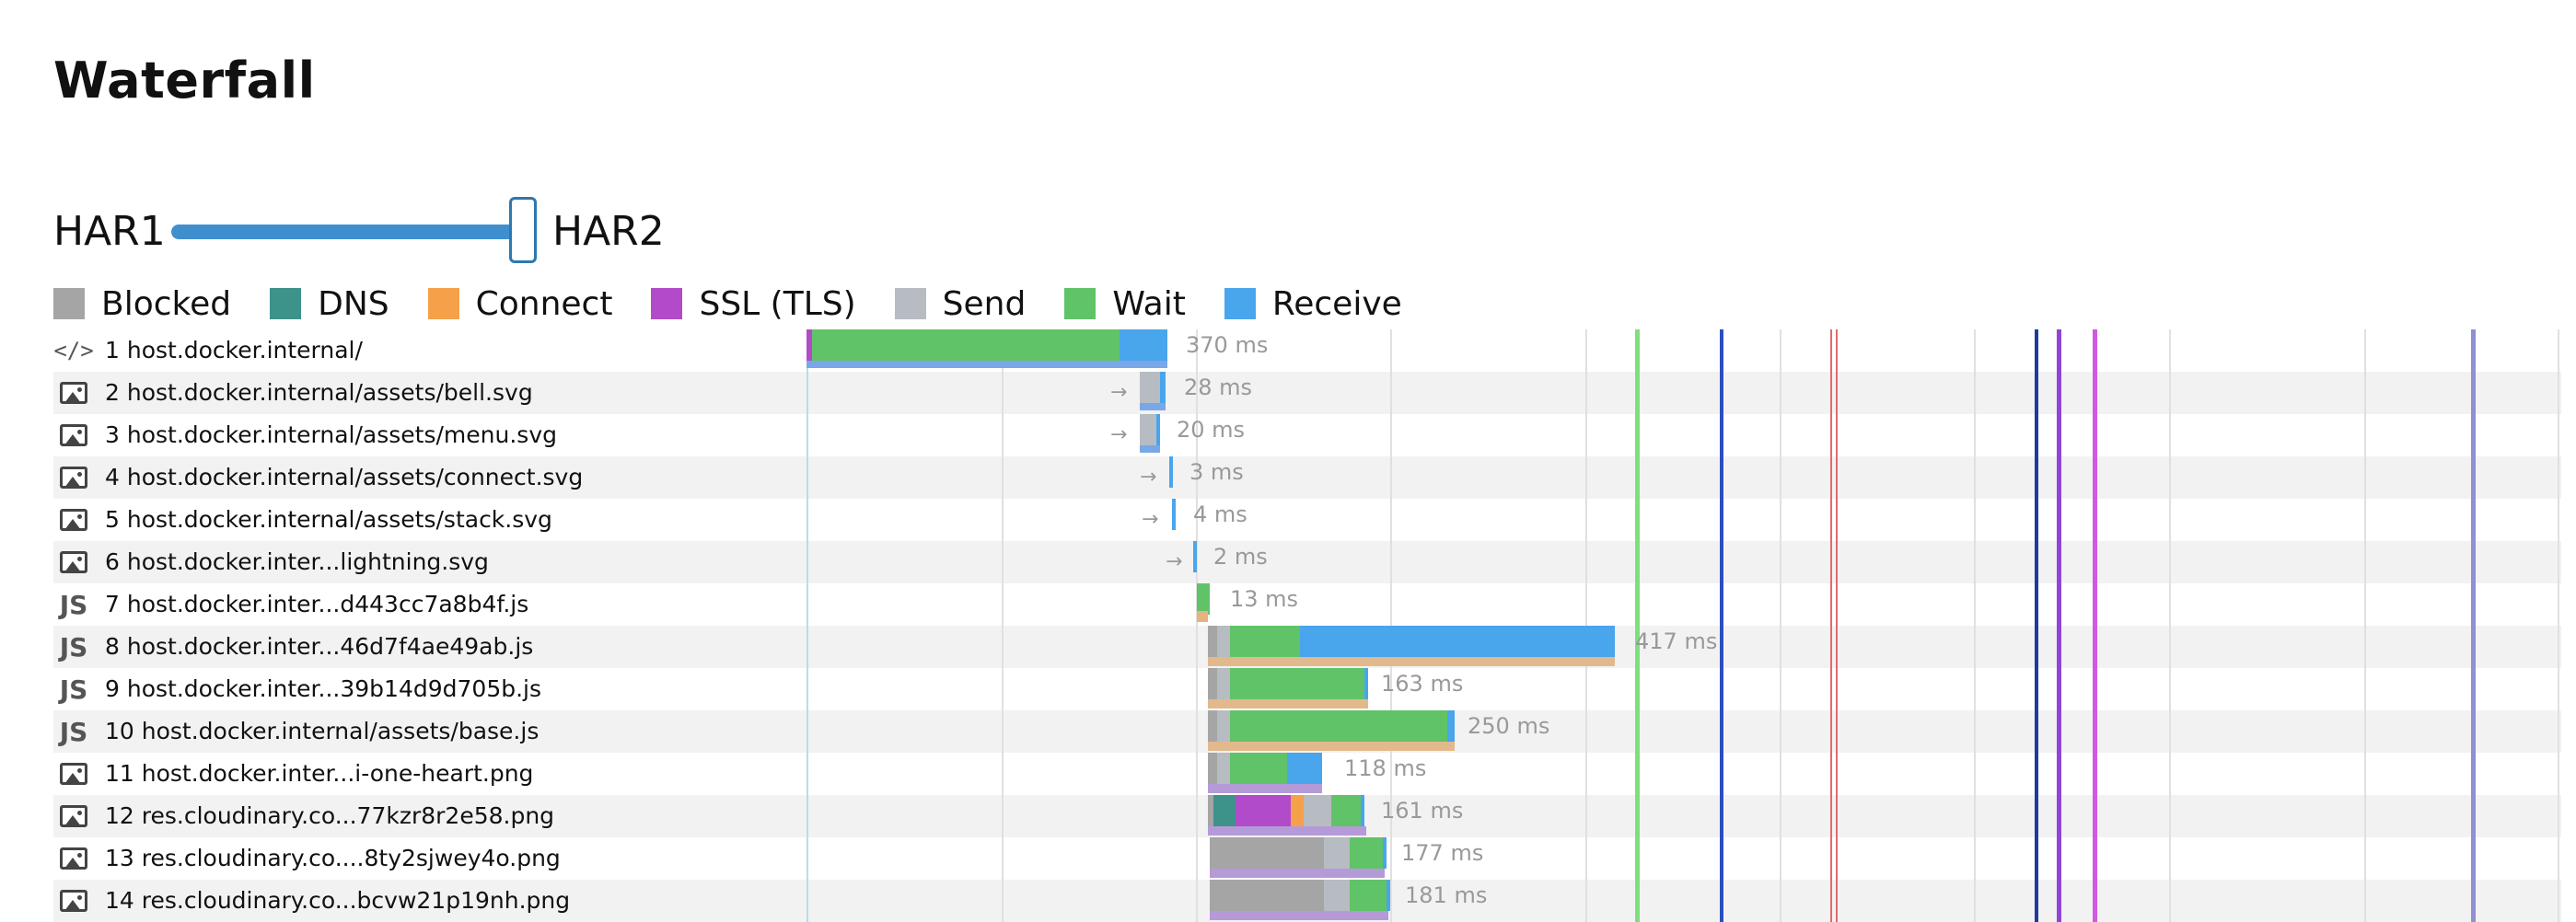  I want to click on request-duration: 163 ms, so click(1422, 684).